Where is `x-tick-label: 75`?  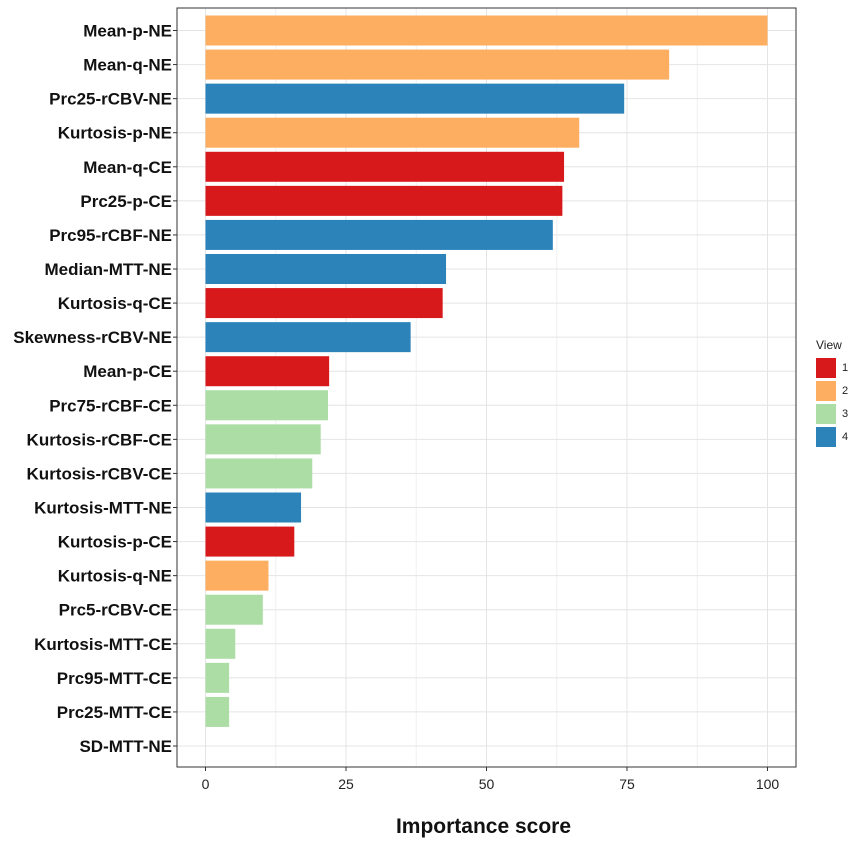 x-tick-label: 75 is located at coordinates (627, 784).